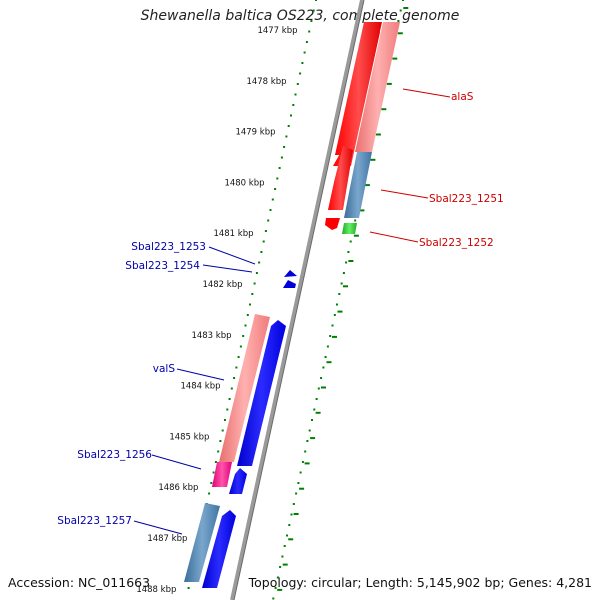 This screenshot has width=600, height=600. Describe the element at coordinates (211, 336) in the screenshot. I see `scale-tick-label: 1483 kbp` at that location.